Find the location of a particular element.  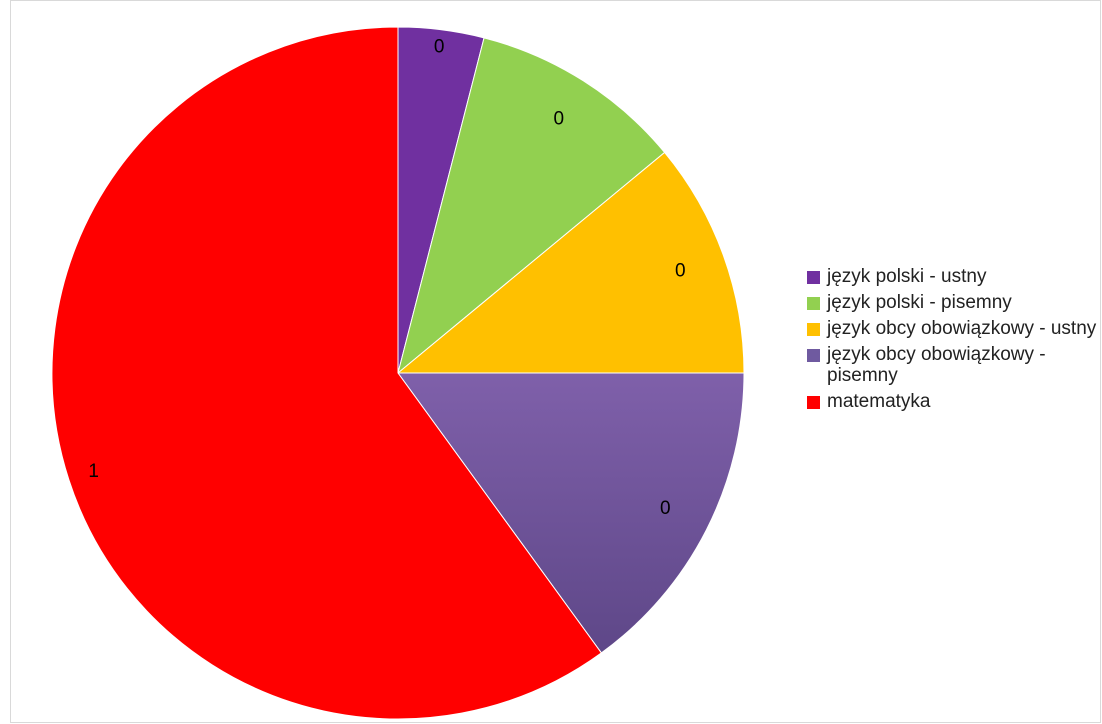

legend-item-3: język obcy obowiązkowy - ustny is located at coordinates (954, 328).